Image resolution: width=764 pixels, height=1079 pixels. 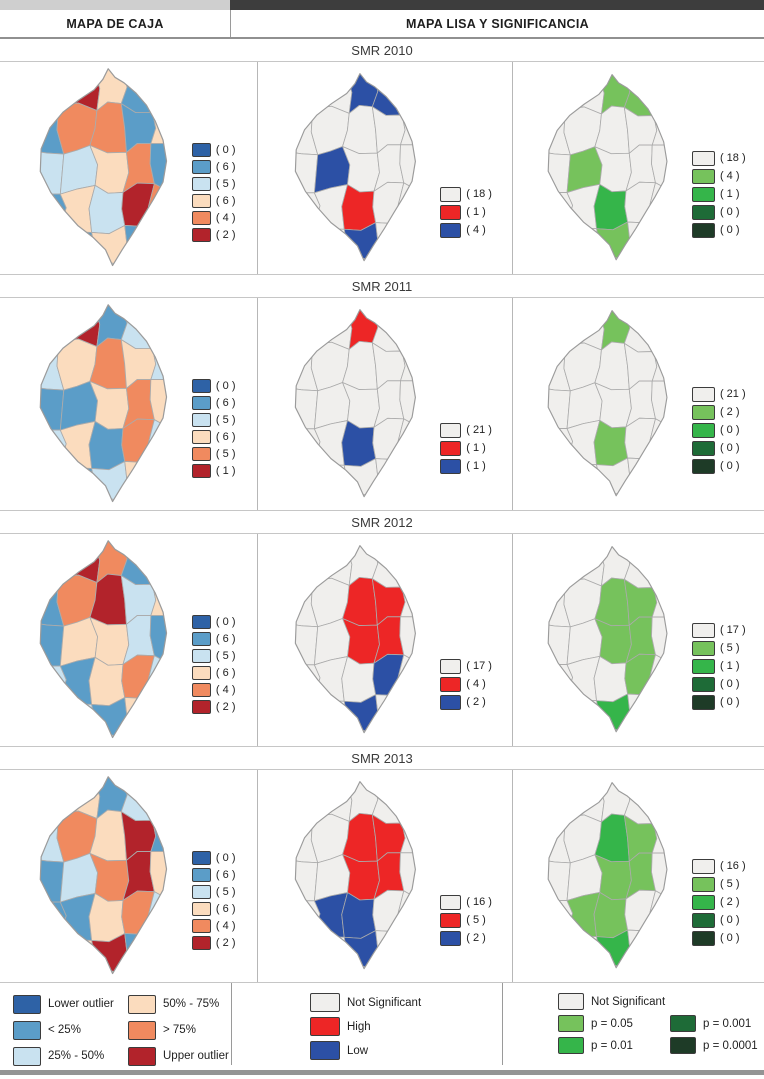 I want to click on sig-map-panel: ( 17 ) ( 5 ) ( 1 ) ( 0 ) ( 0 ), so click(x=638, y=640).